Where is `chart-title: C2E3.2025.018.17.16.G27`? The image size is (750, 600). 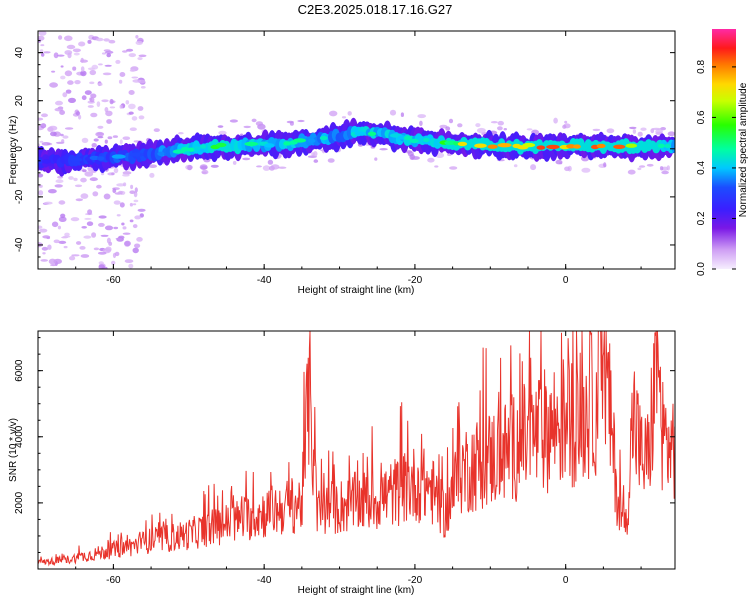 chart-title: C2E3.2025.018.17.16.G27 is located at coordinates (375, 9).